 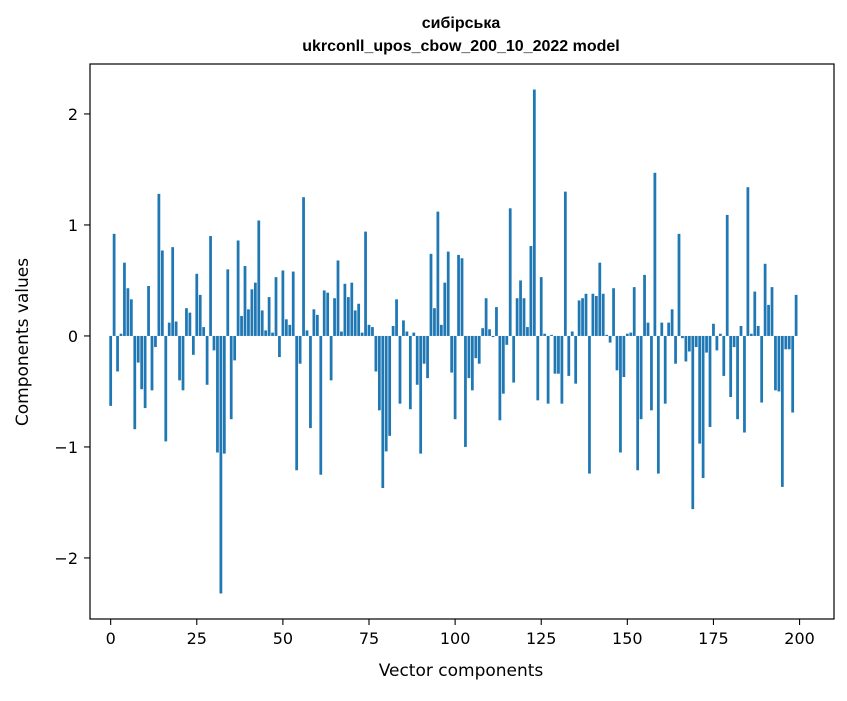 What do you see at coordinates (73, 225) in the screenshot?
I see `y-tick-label: 1` at bounding box center [73, 225].